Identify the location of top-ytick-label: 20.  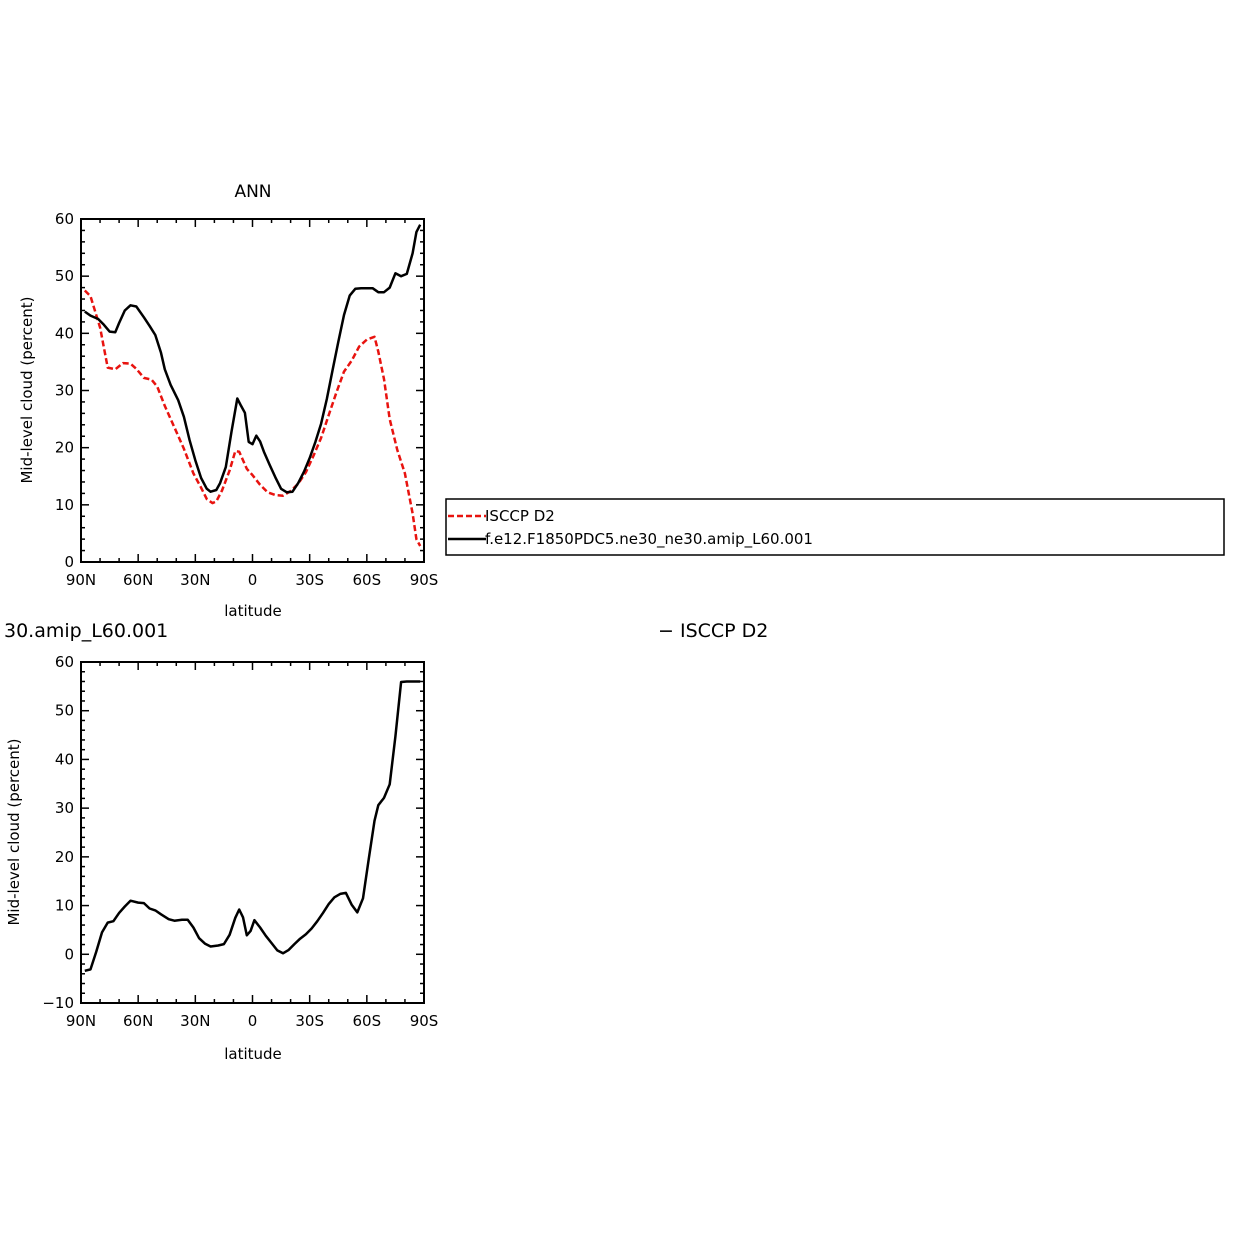
(64, 448).